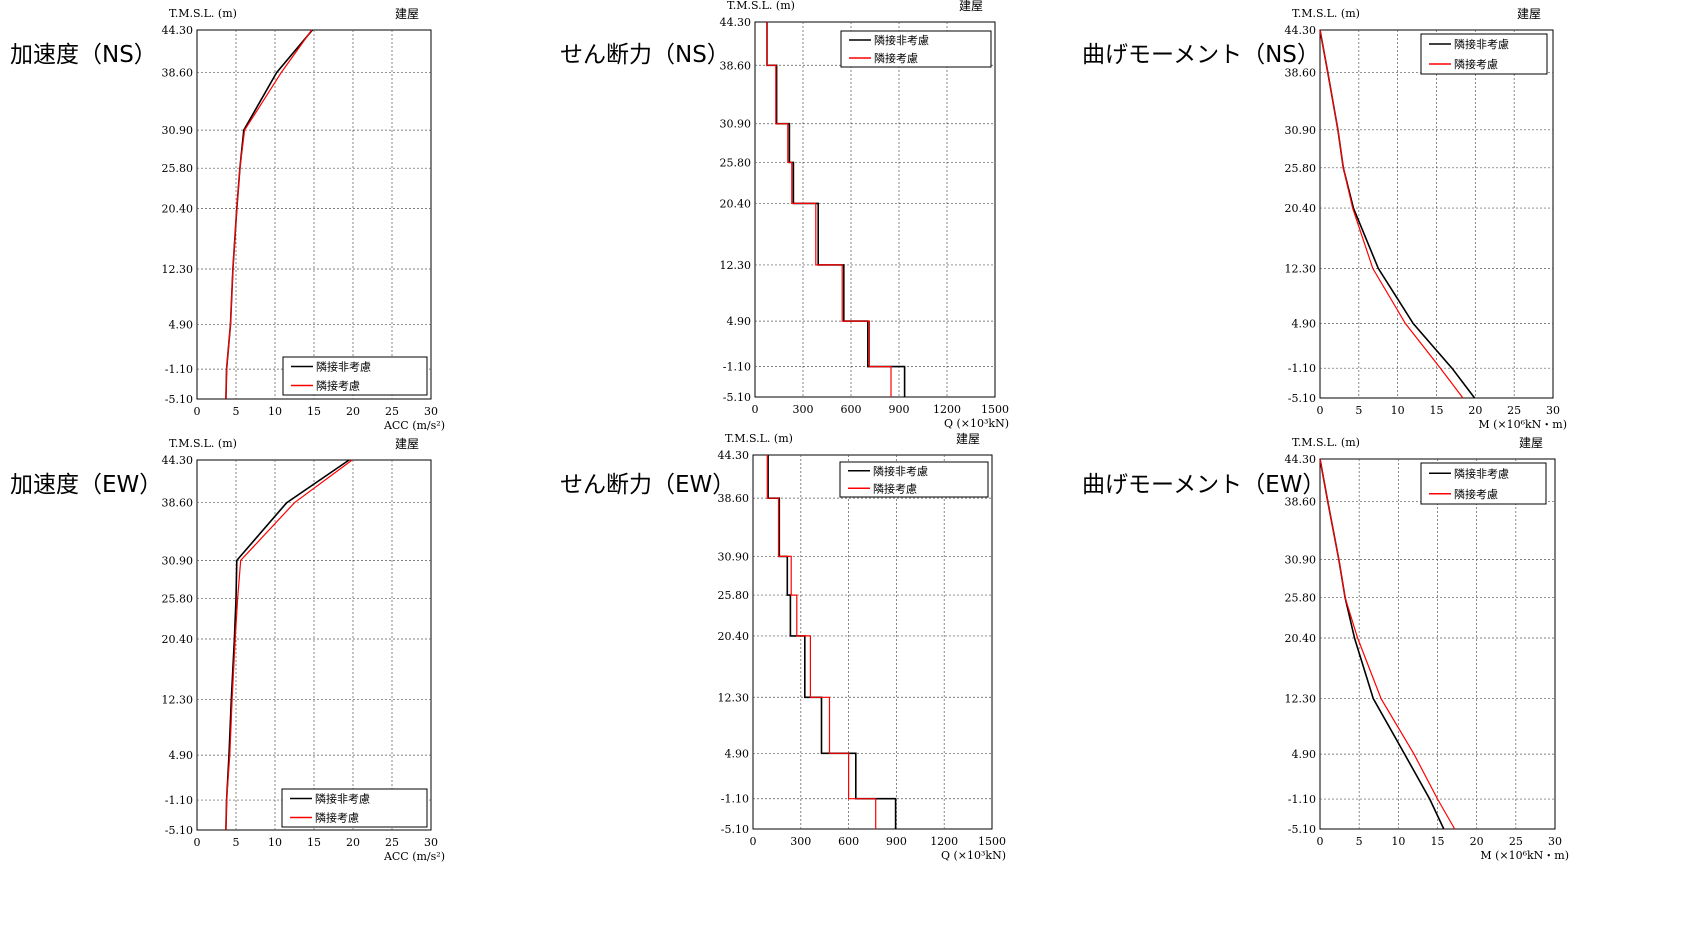  What do you see at coordinates (1522, 424) in the screenshot?
I see `x-axis-label: M (×10⁶kN・m)` at bounding box center [1522, 424].